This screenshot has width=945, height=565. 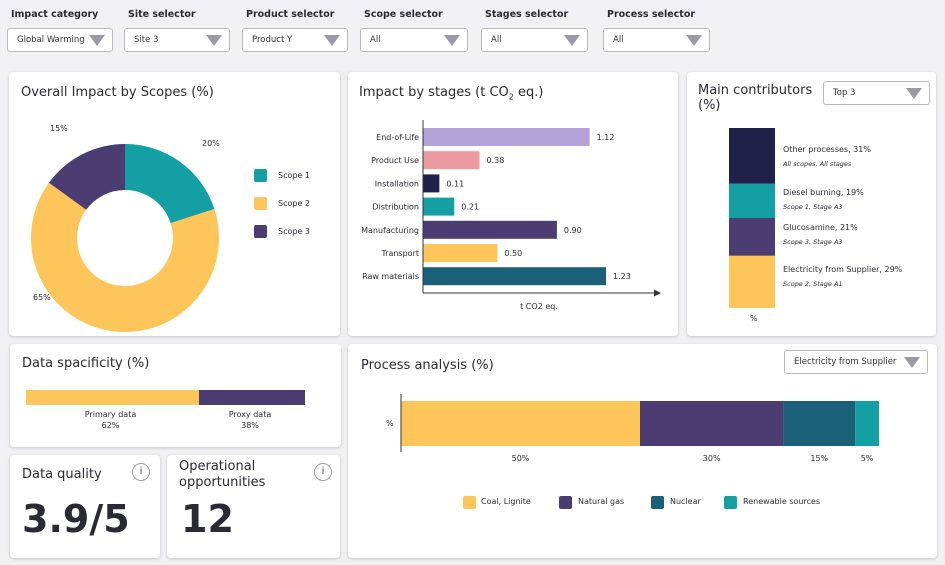 I want to click on primary-data-value: 62%, so click(x=110, y=425).